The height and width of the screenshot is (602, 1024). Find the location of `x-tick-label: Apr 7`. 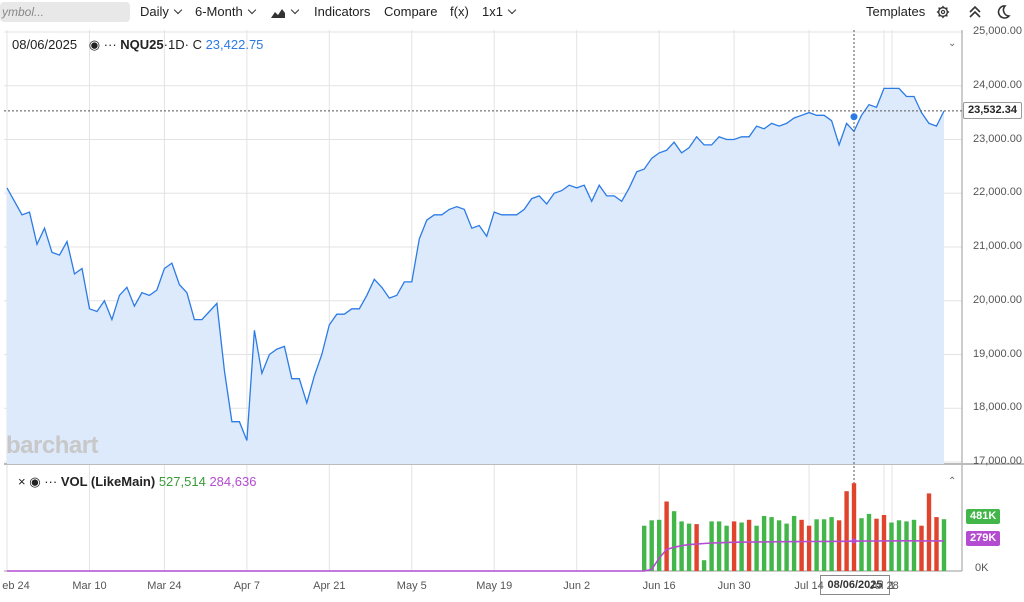

x-tick-label: Apr 7 is located at coordinates (247, 586).